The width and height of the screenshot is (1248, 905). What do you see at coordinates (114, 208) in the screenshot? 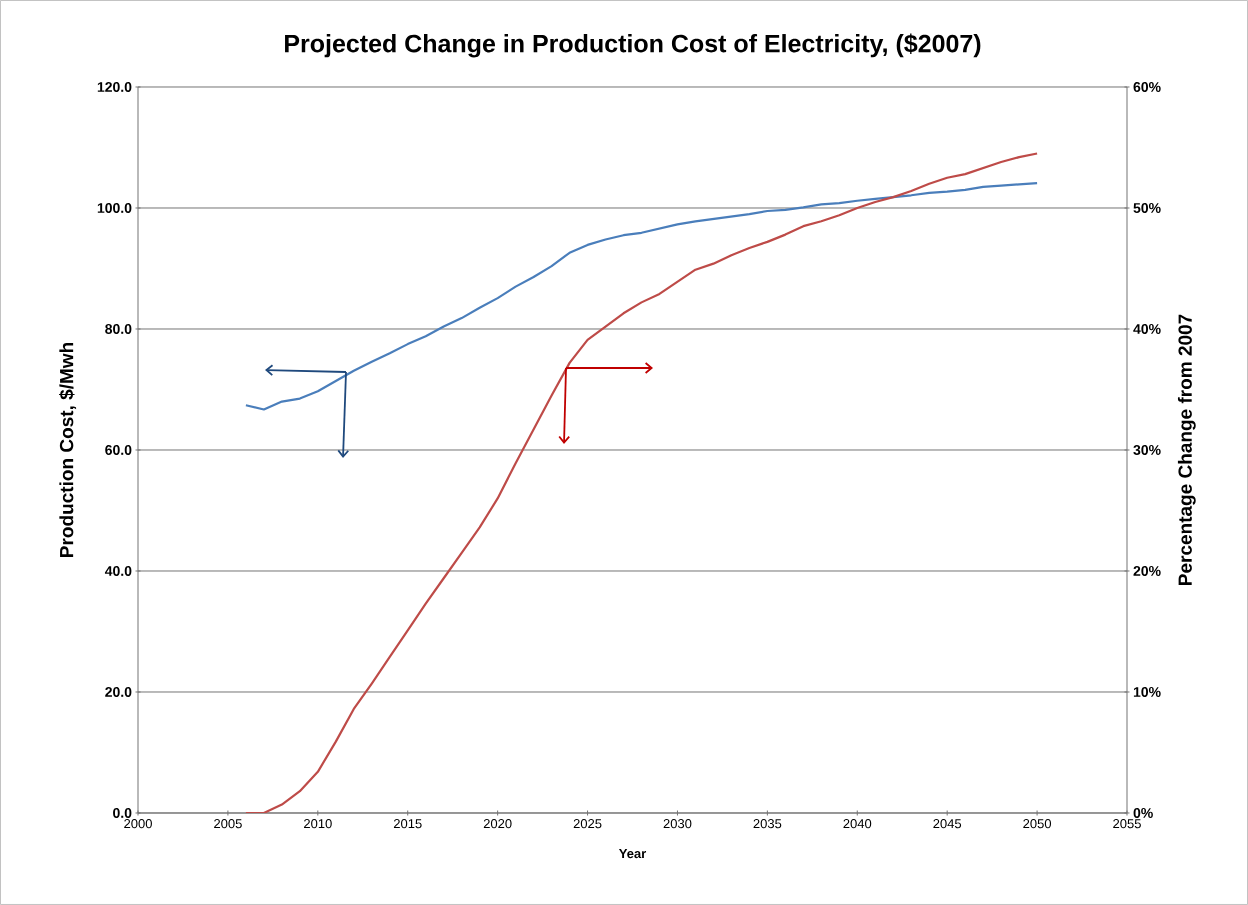
I see `y-tick-label: 100.0` at bounding box center [114, 208].